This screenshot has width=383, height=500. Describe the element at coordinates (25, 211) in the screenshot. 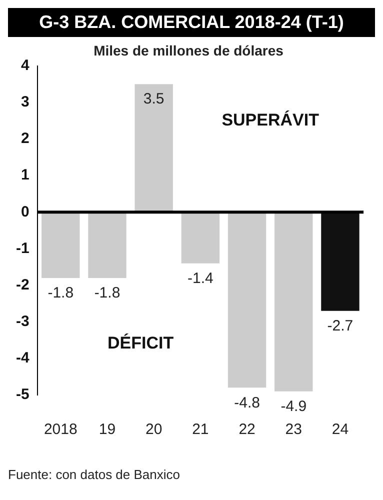

I see `y-tick-label: 0` at that location.